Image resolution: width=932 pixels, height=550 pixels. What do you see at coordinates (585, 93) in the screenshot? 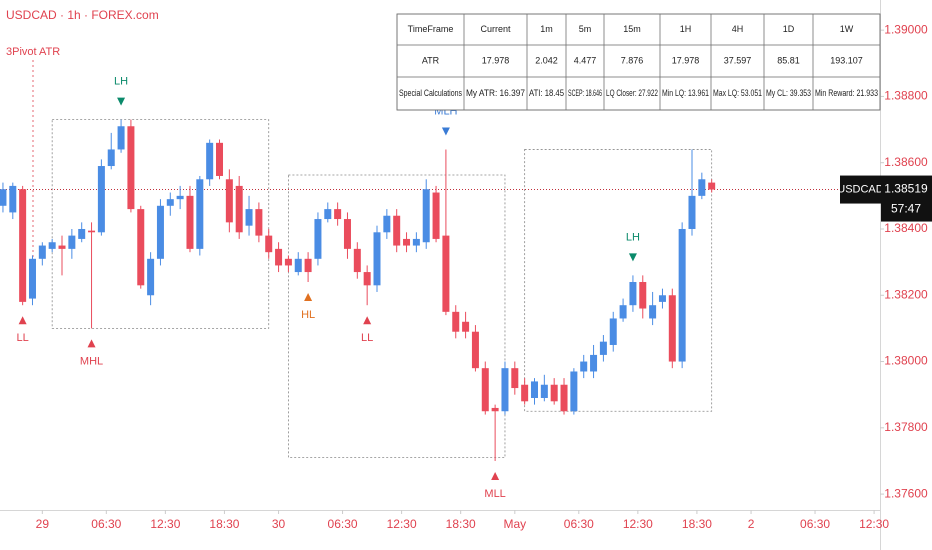
I see `table-text: SCEP: 18.646` at bounding box center [585, 93].